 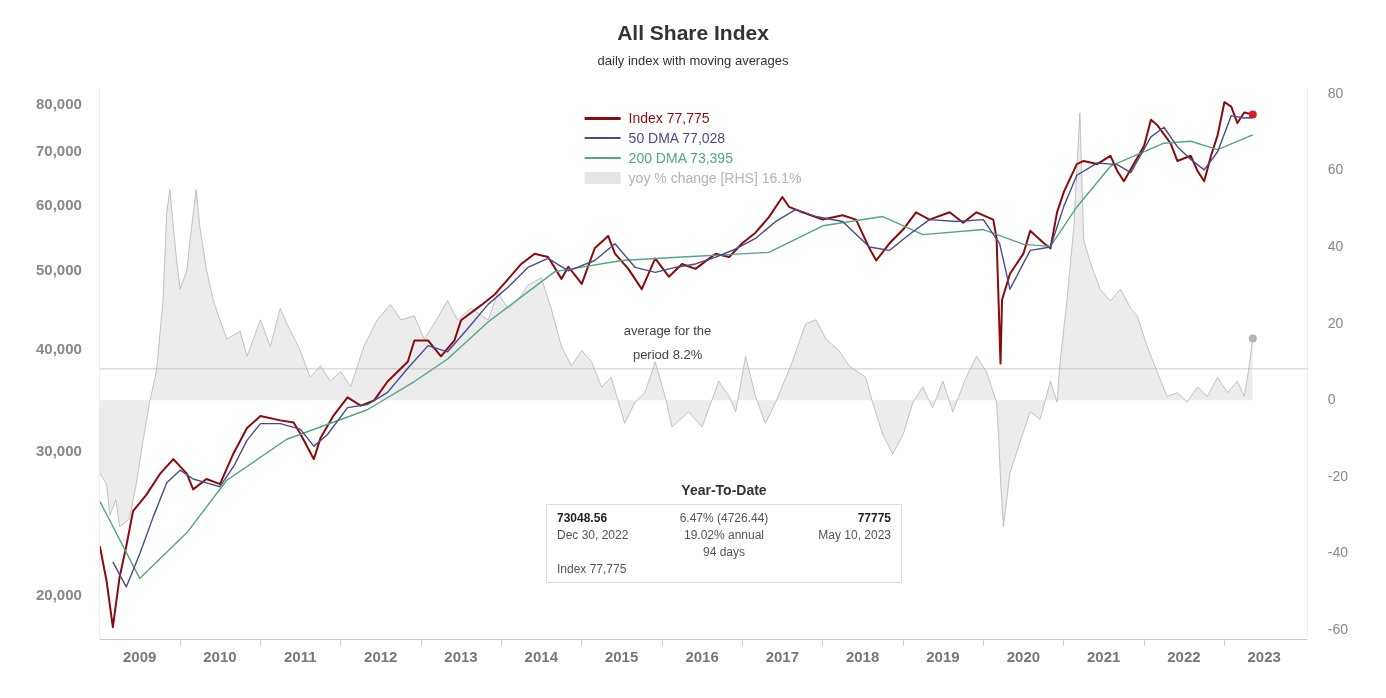 What do you see at coordinates (1335, 92) in the screenshot?
I see `y2-tick-label: 80` at bounding box center [1335, 92].